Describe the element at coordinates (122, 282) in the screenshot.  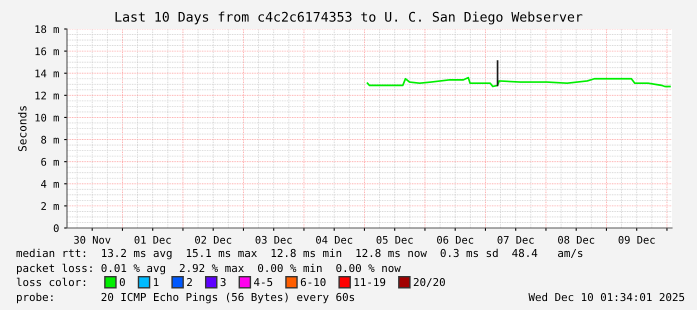
I see `legend-label: 0` at that location.